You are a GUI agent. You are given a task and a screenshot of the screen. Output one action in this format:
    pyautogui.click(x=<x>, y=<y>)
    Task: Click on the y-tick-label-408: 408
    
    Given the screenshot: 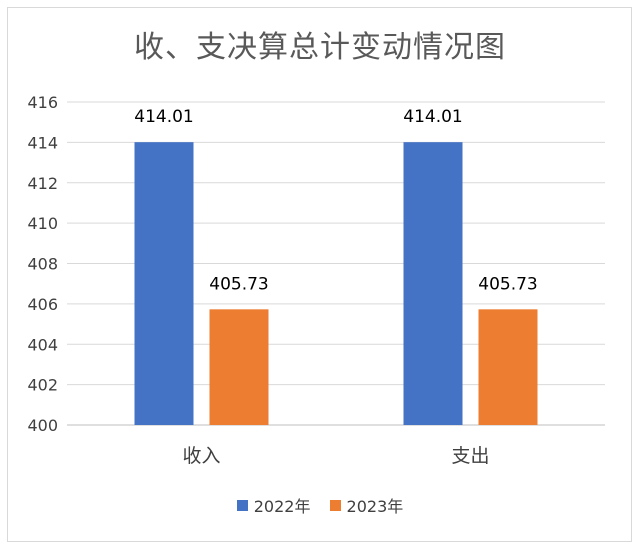 What is the action you would take?
    pyautogui.click(x=42, y=264)
    